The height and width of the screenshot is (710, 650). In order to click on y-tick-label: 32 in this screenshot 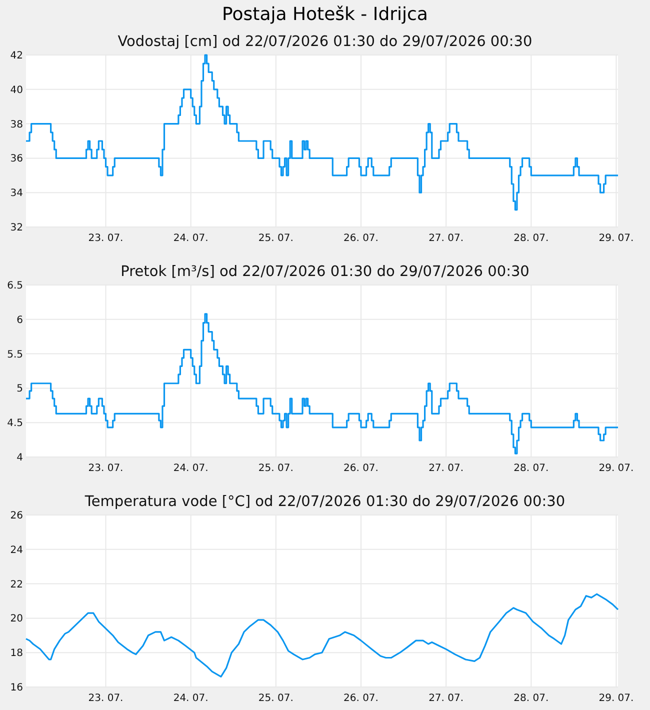, I will do `click(16, 228)`.